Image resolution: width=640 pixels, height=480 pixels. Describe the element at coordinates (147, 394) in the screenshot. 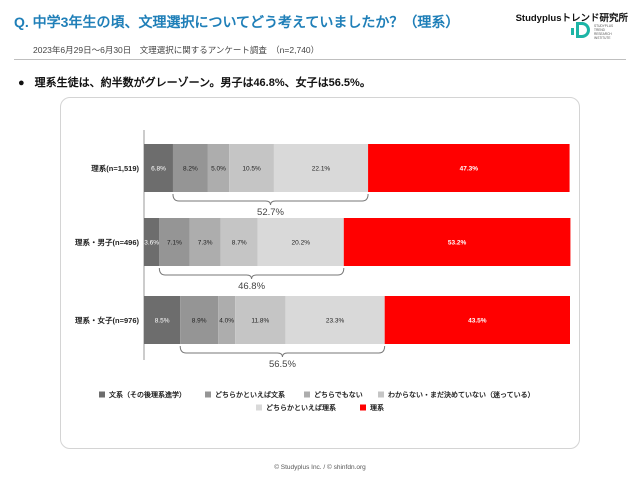

I see `legend-label: 文系（その後理系進学）` at that location.